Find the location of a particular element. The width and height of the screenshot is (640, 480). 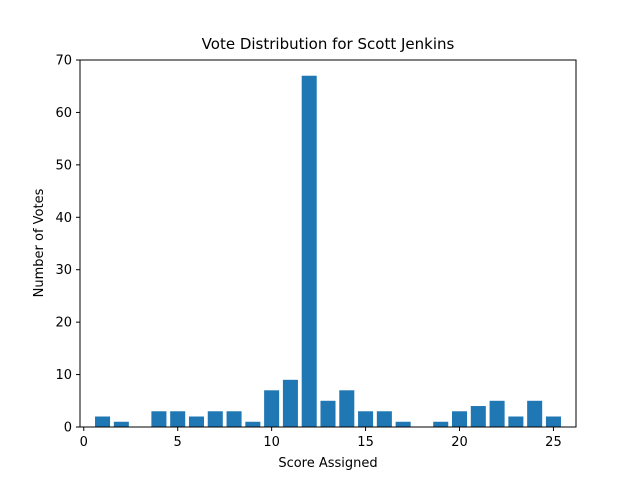

y-tick-label: 0 is located at coordinates (68, 428).